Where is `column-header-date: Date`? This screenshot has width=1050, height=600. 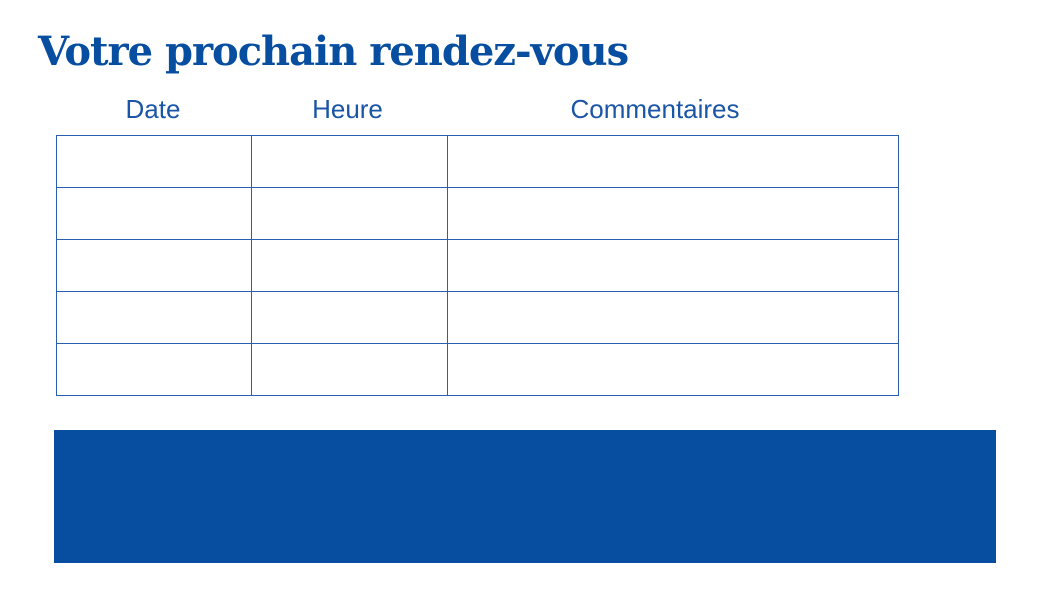 column-header-date: Date is located at coordinates (153, 109).